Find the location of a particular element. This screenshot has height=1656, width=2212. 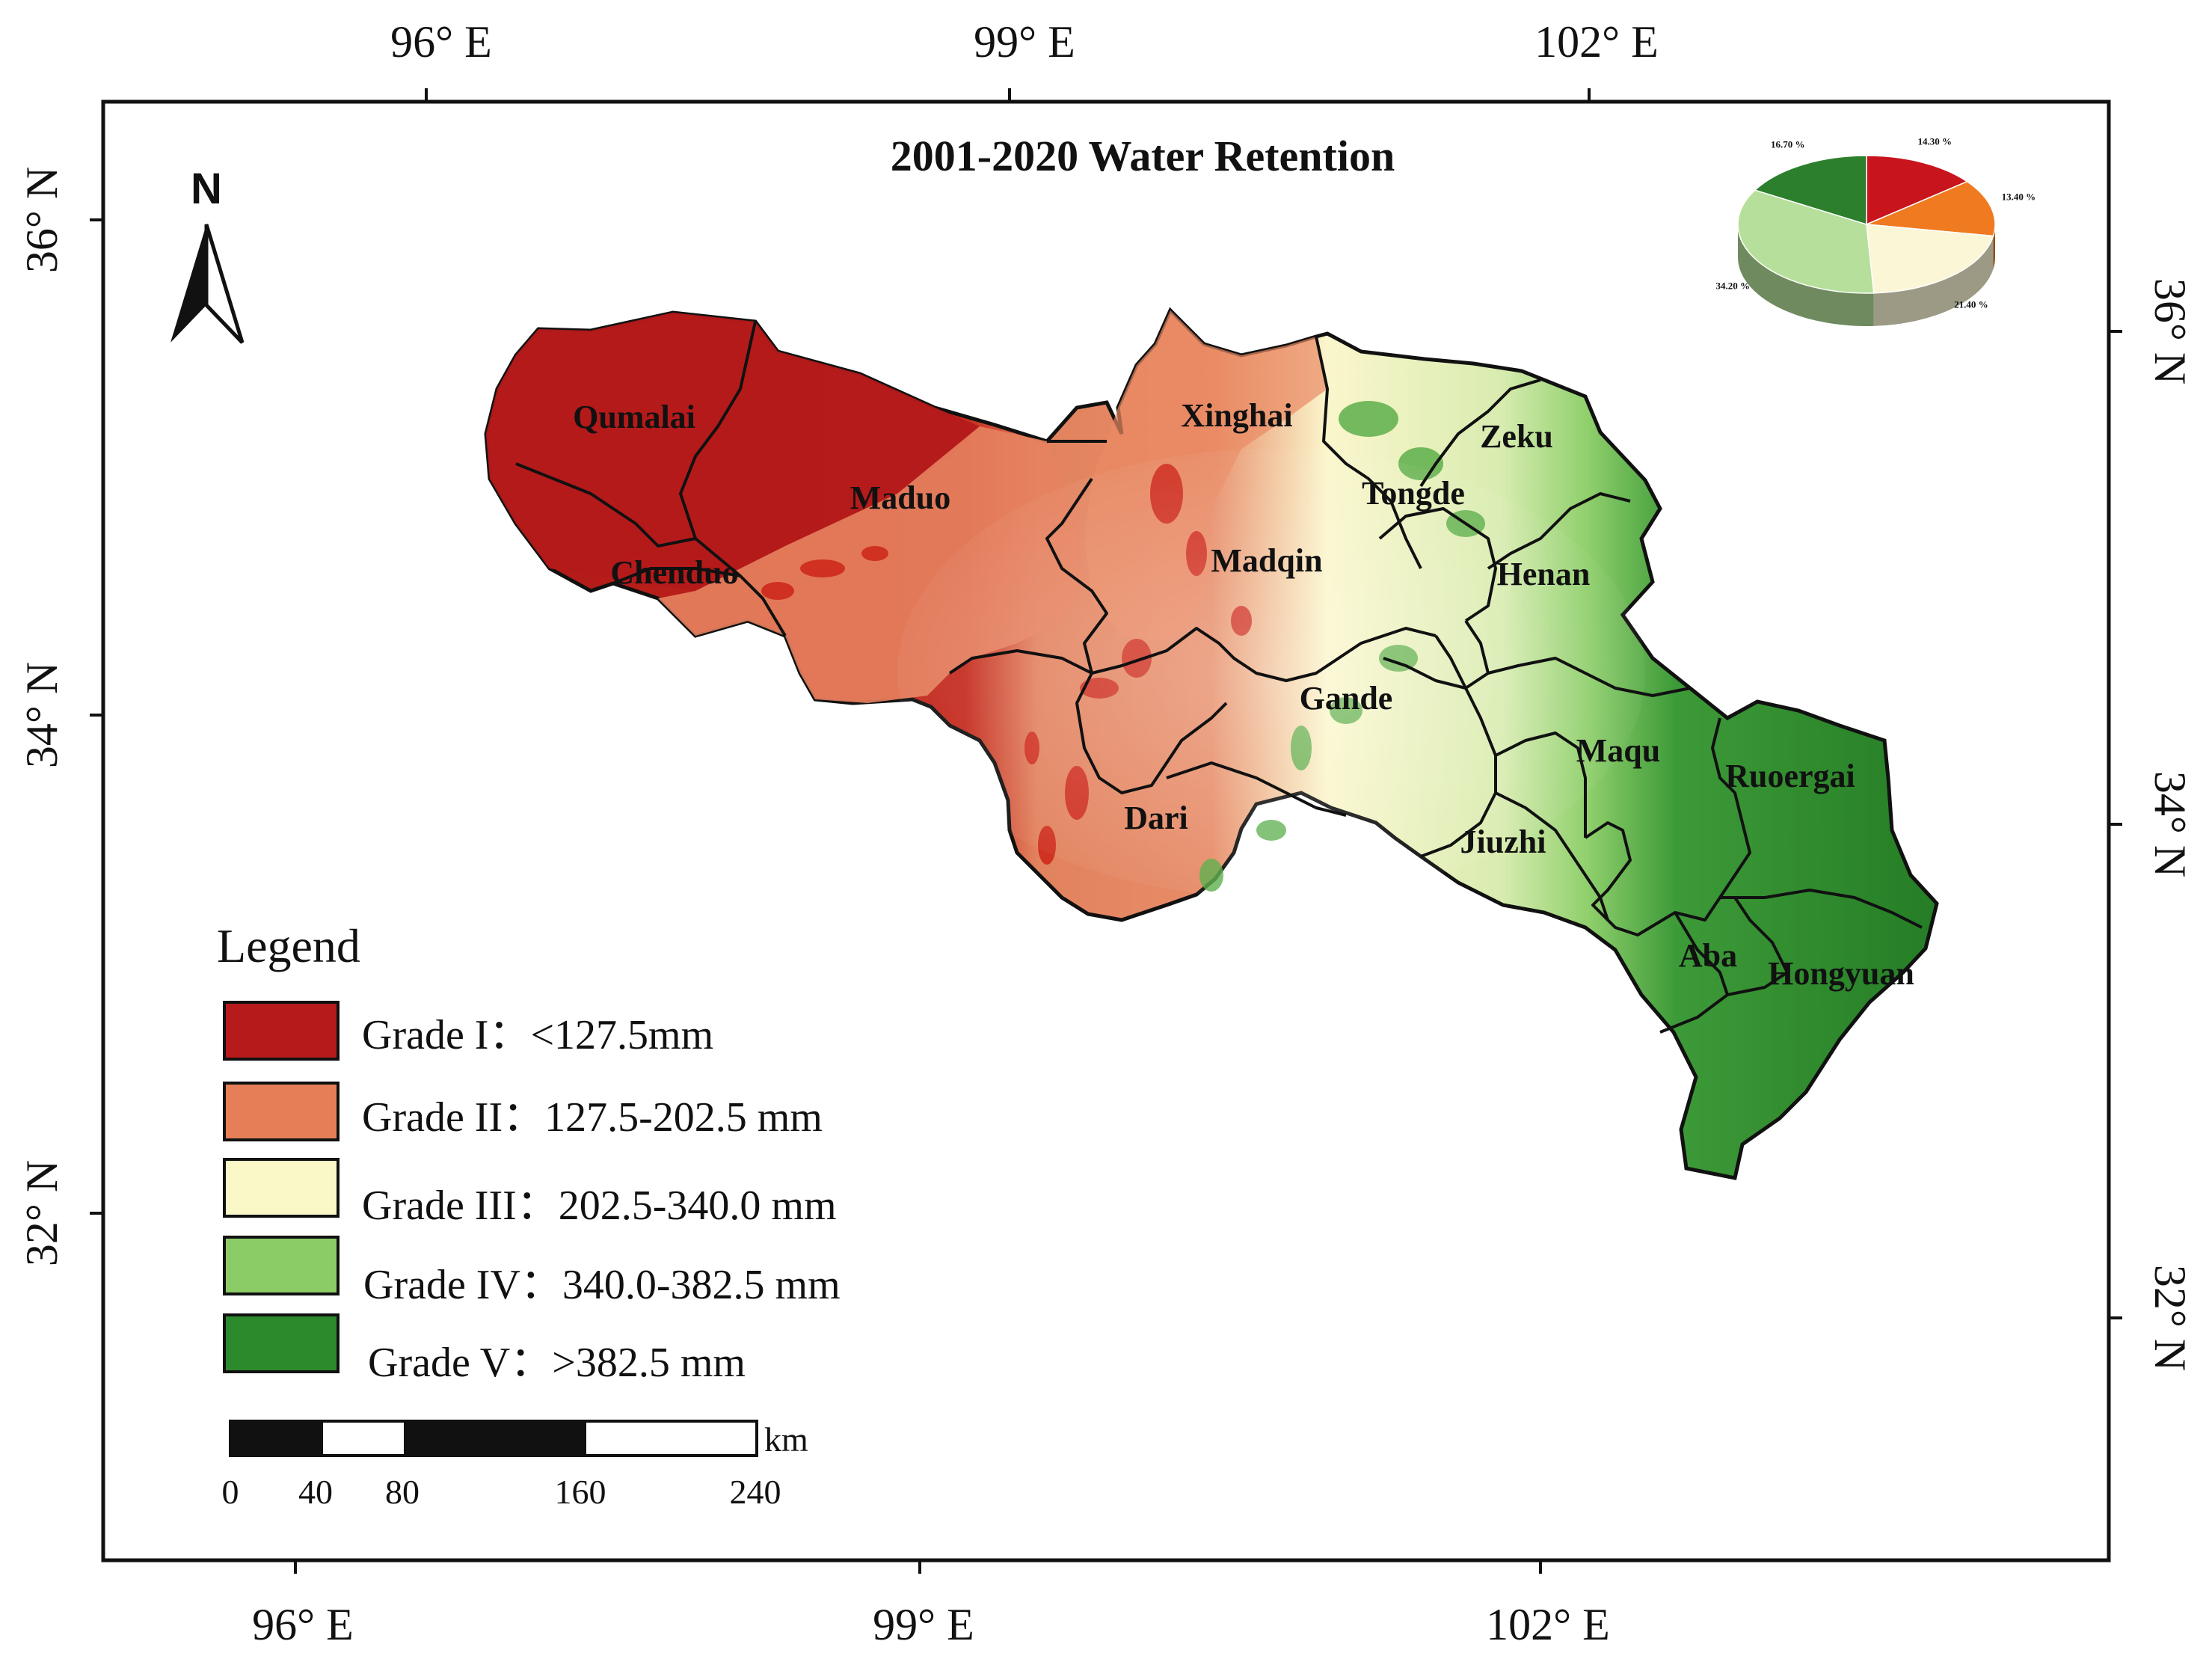

legend-swatch-grade-v is located at coordinates (281, 1343).